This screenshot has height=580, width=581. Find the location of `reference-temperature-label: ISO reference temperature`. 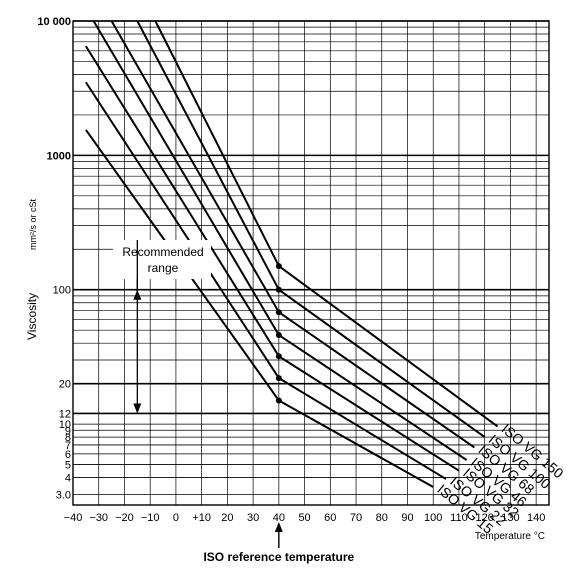

reference-temperature-label: ISO reference temperature is located at coordinates (278, 557).